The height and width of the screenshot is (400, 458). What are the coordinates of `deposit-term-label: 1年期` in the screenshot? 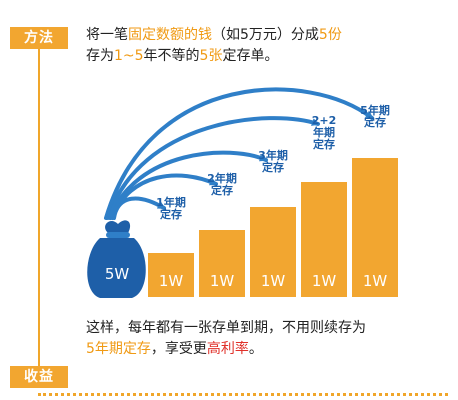 It's located at (171, 202).